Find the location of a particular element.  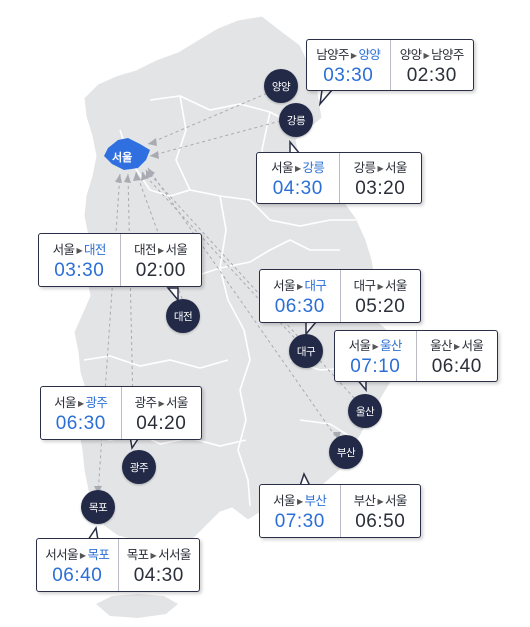

travel-time: 06:50 is located at coordinates (380, 521).